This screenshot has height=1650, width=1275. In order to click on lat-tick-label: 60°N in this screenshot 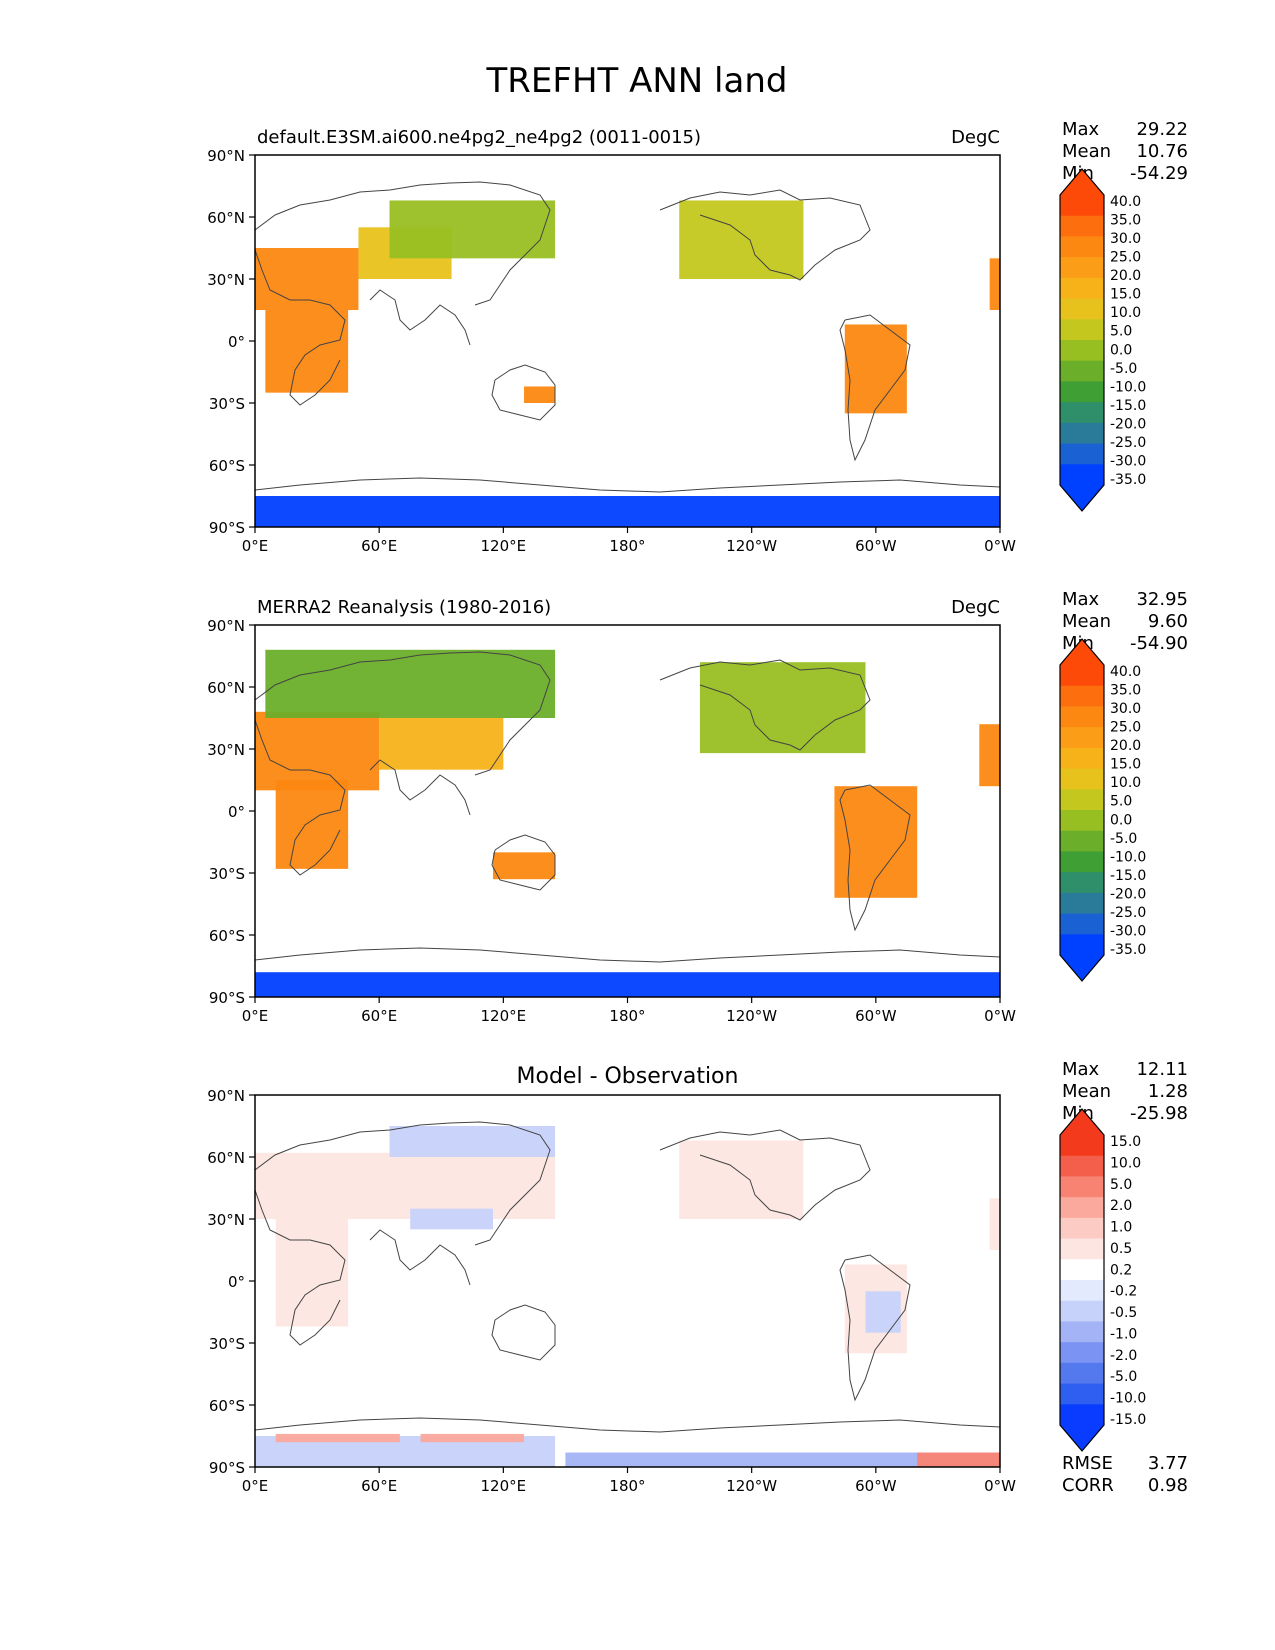, I will do `click(226, 218)`.